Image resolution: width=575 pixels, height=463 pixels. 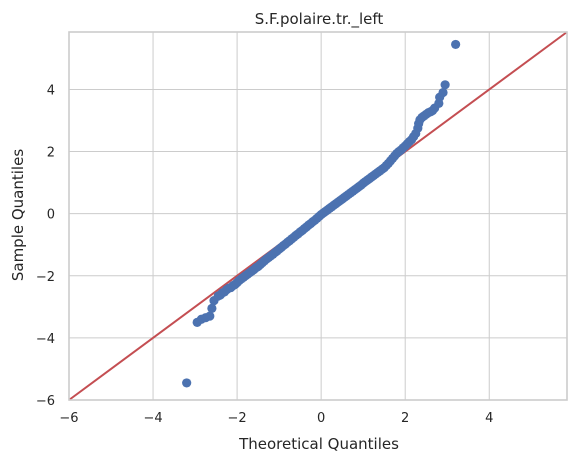 What do you see at coordinates (51, 153) in the screenshot?
I see `y-tick-label: 2` at bounding box center [51, 153].